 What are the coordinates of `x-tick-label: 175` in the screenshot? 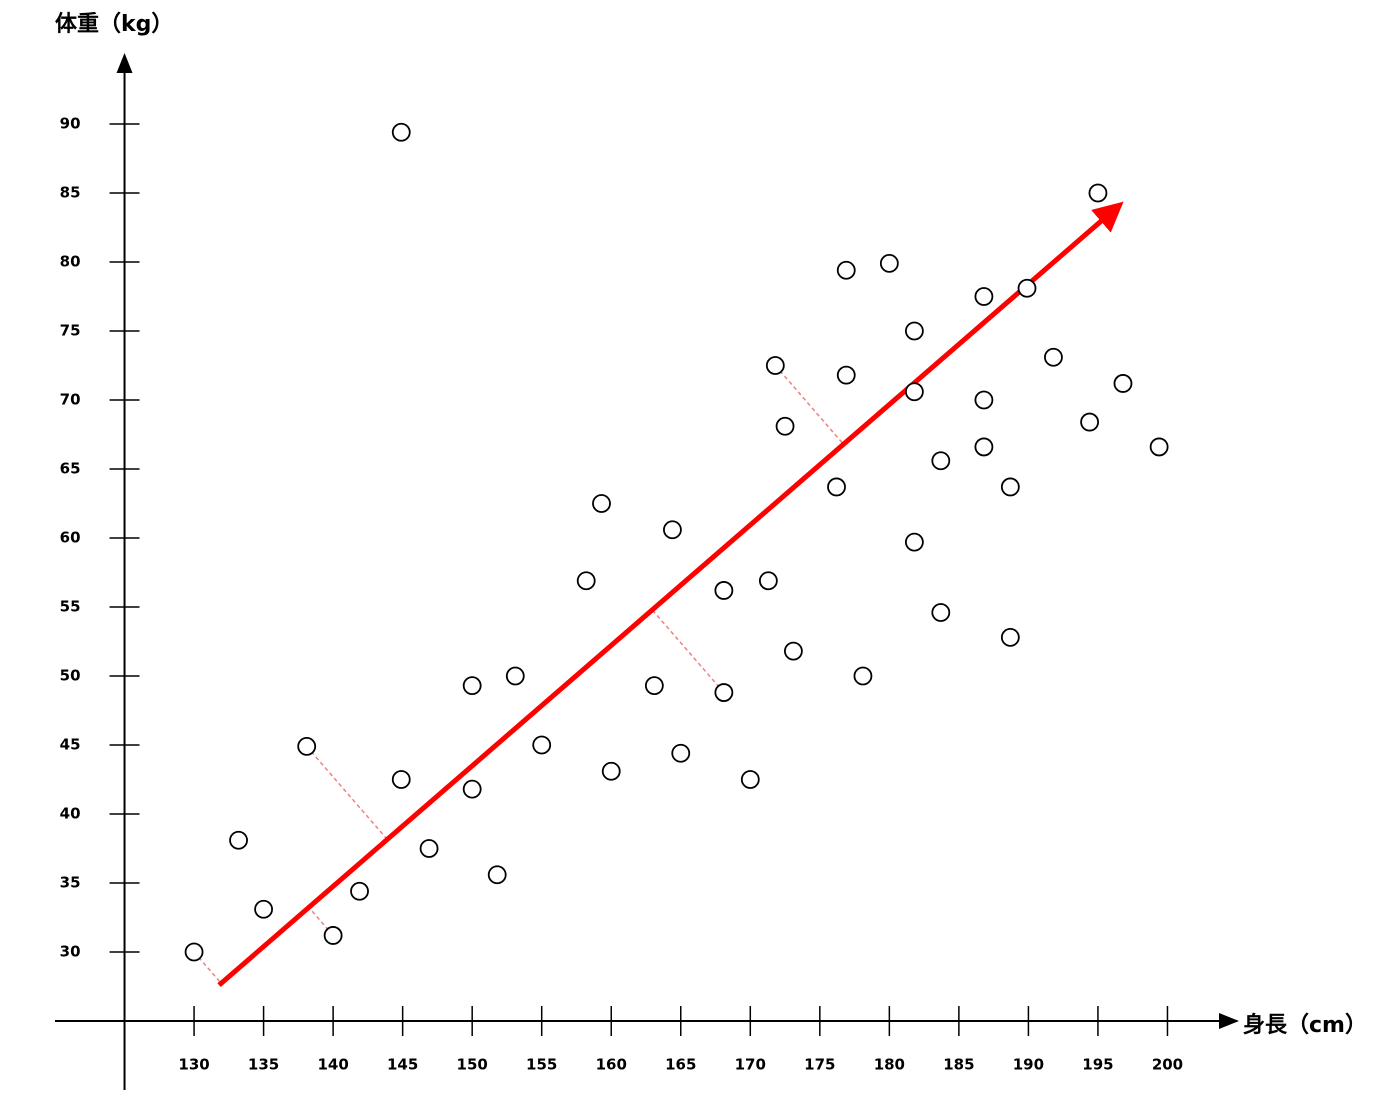 It's located at (819, 1065).